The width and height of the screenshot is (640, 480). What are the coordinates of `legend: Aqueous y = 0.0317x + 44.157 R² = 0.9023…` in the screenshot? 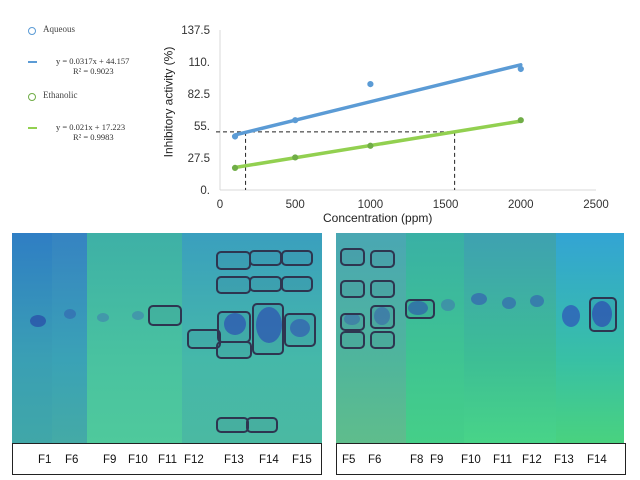 It's located at (103, 85).